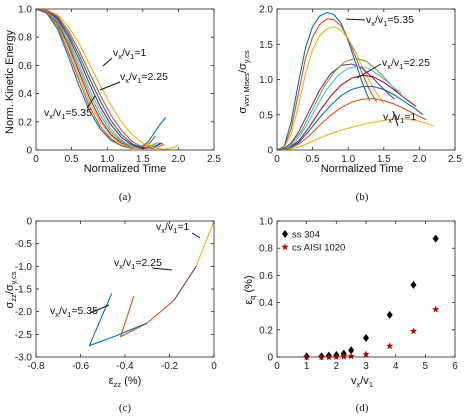 Image resolution: width=474 pixels, height=418 pixels. Describe the element at coordinates (266, 249) in the screenshot. I see `panel-d-ytick-label: 0.8` at that location.